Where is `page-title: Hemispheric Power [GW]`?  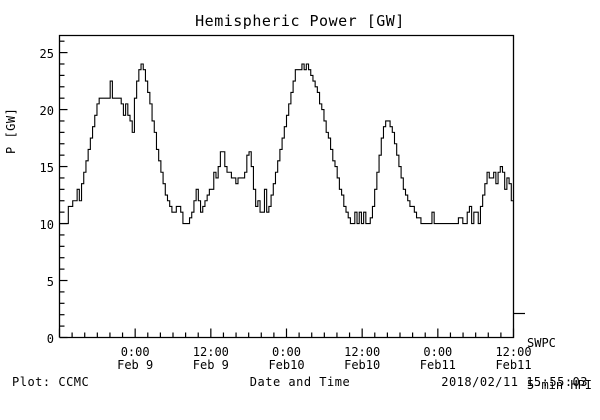 page-title: Hemispheric Power [GW] is located at coordinates (300, 21).